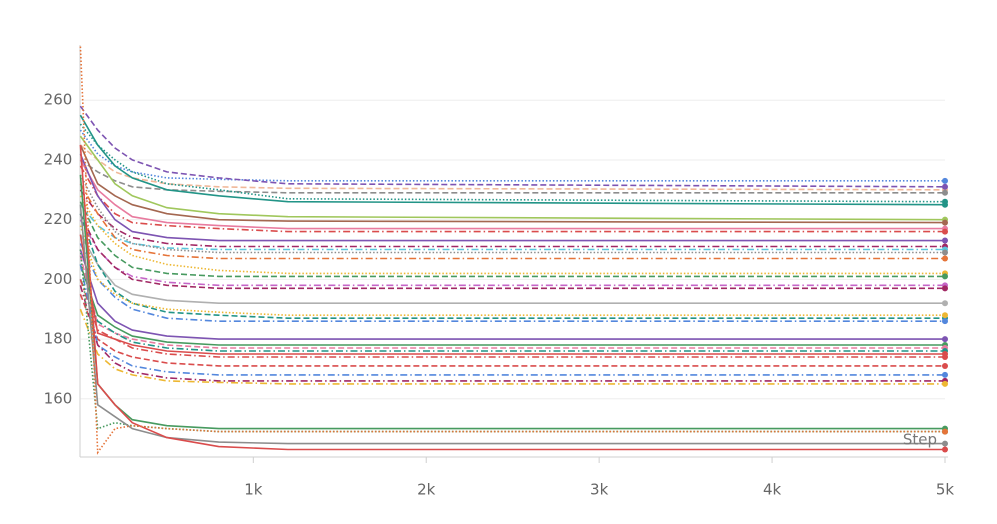 The width and height of the screenshot is (997, 524). Describe the element at coordinates (58, 159) in the screenshot. I see `y-tick-label: 240` at that location.